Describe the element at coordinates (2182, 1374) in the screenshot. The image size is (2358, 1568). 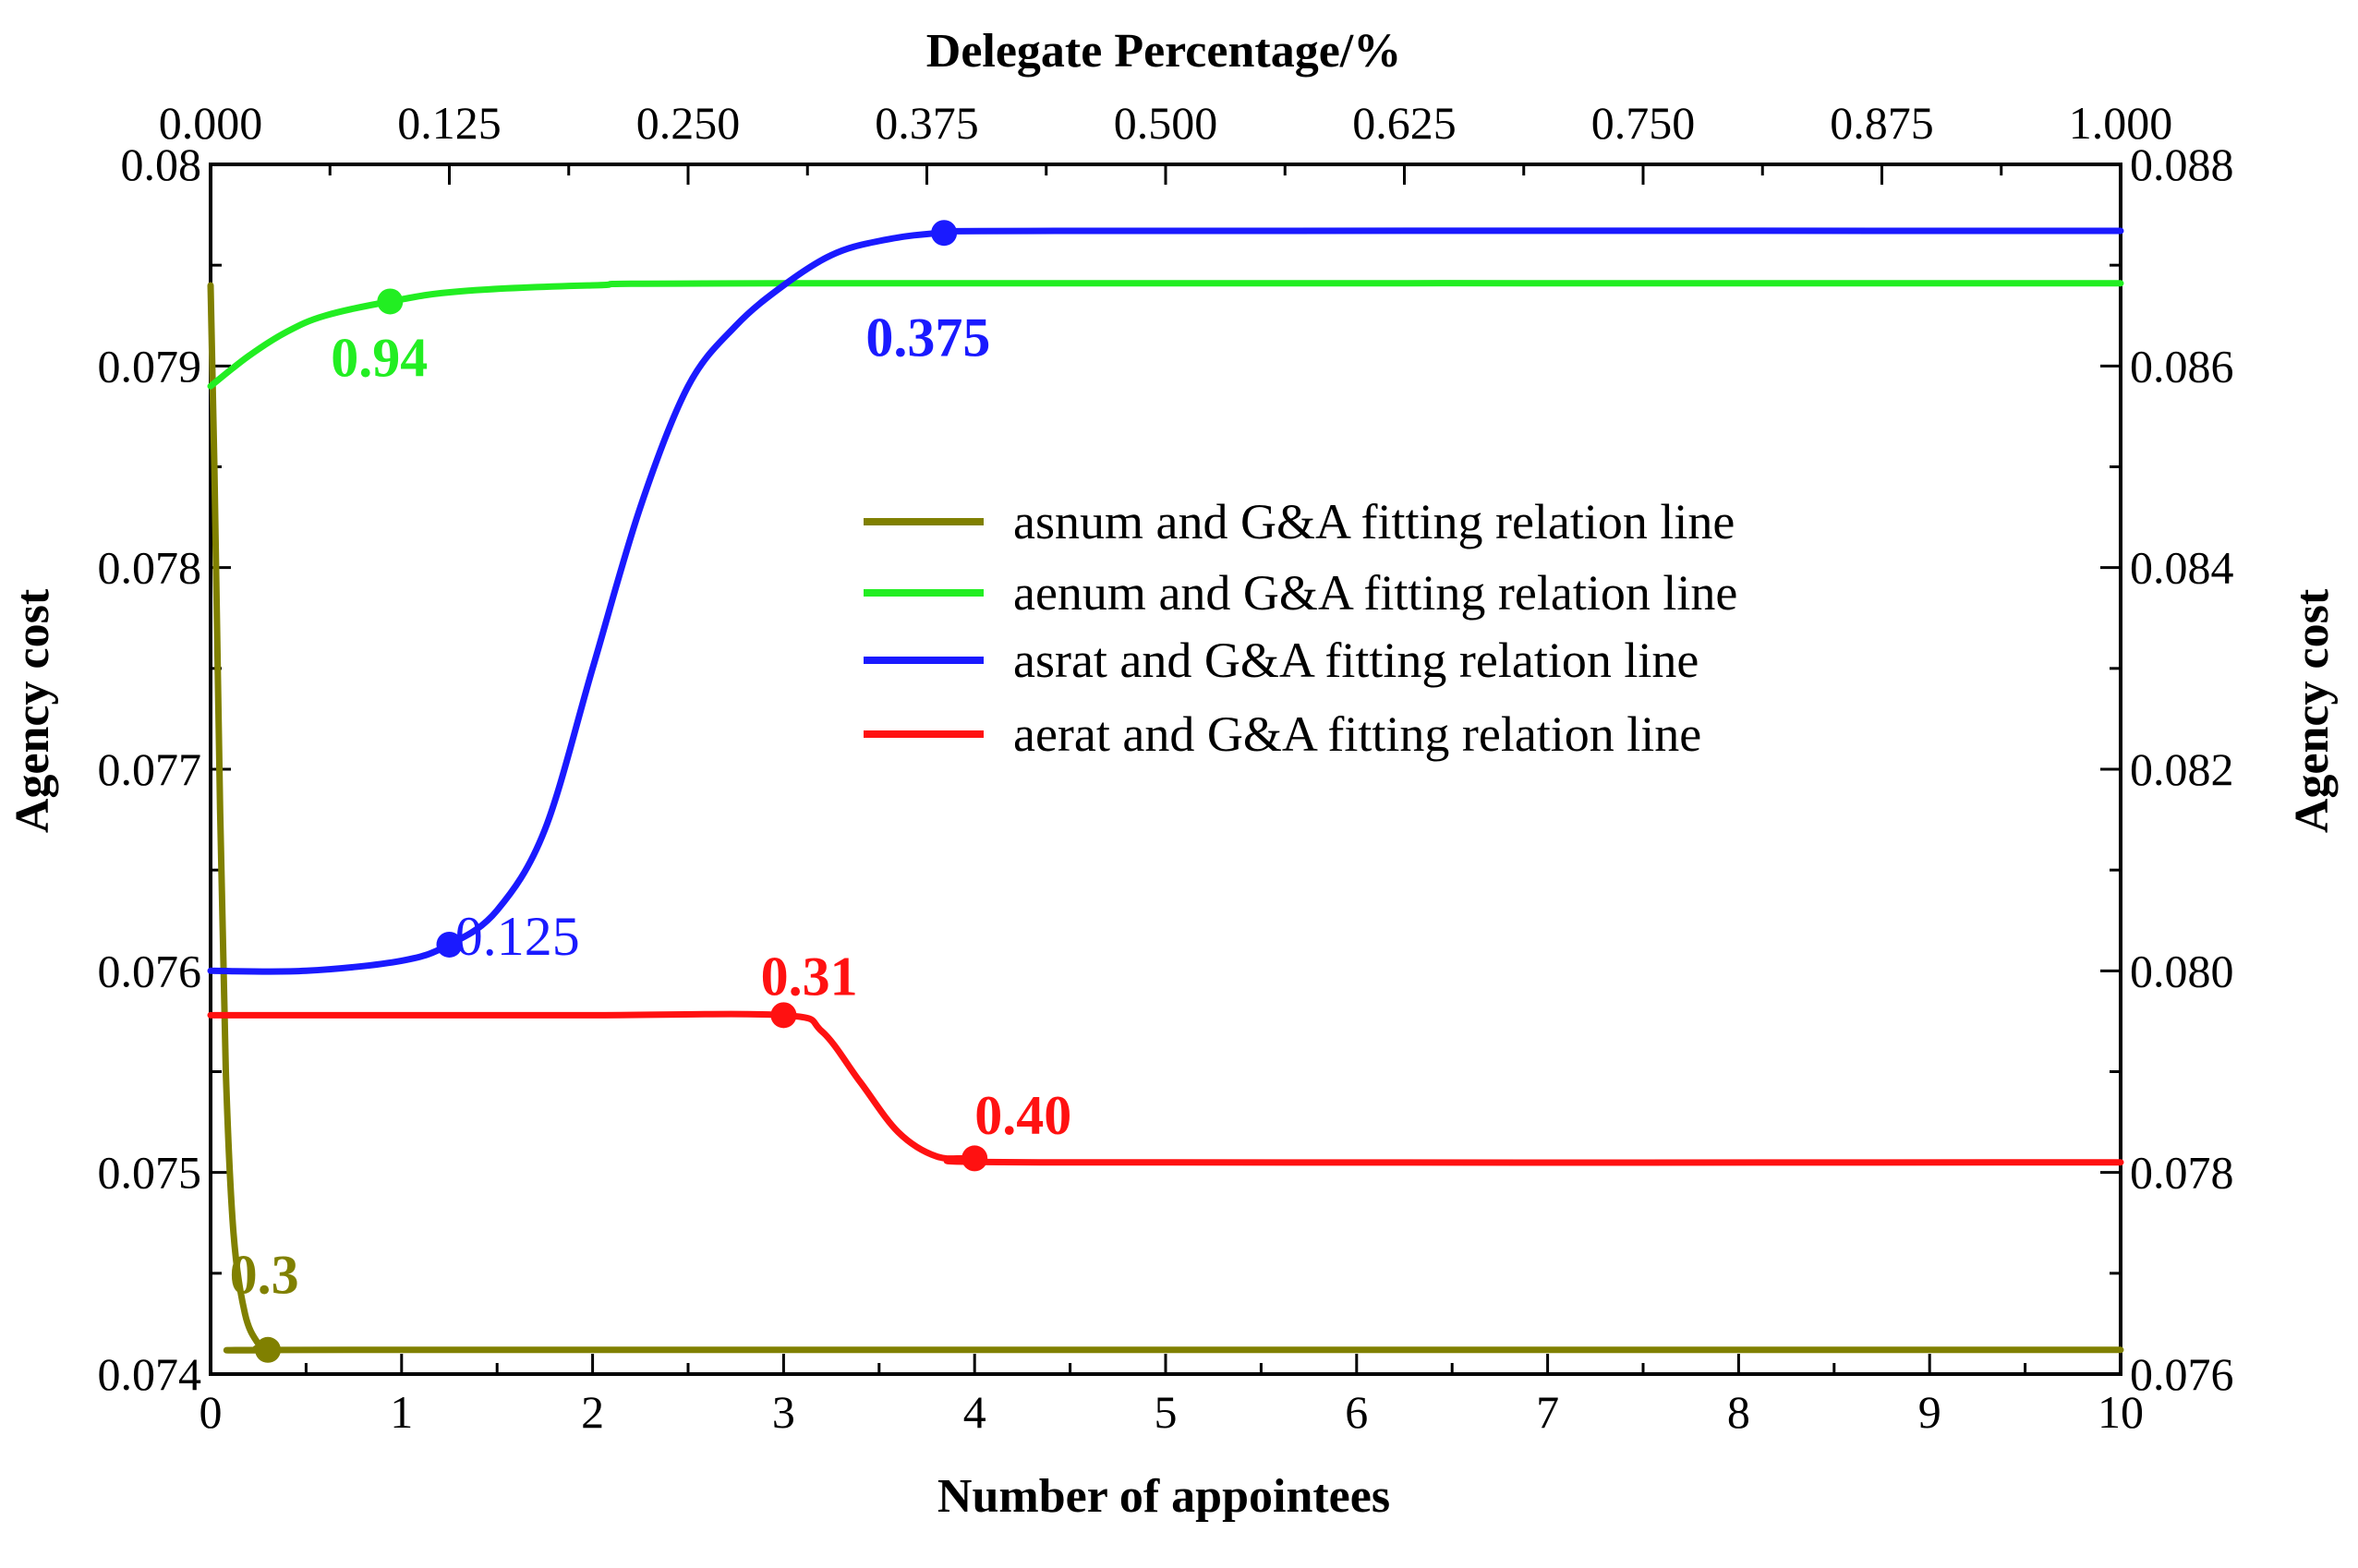
I see `y2-tick-label: 0.076` at that location.